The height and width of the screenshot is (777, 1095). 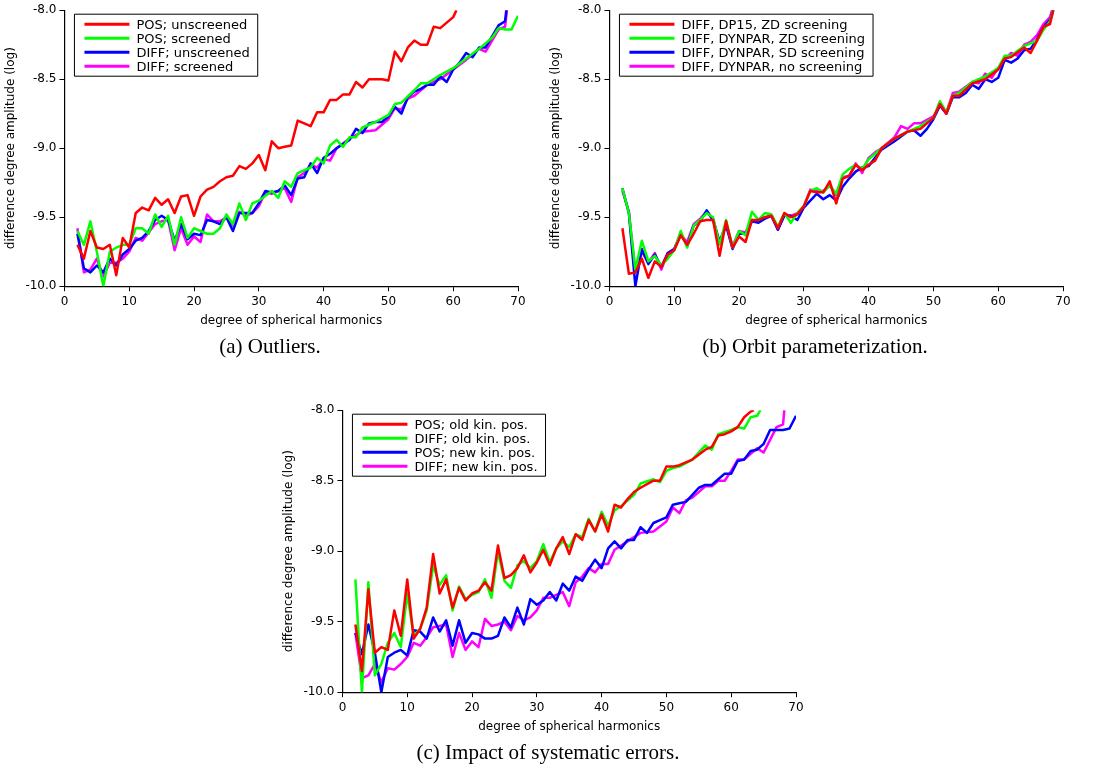 I want to click on legend-label: DIFF, DP15, ZD screening, so click(x=764, y=24).